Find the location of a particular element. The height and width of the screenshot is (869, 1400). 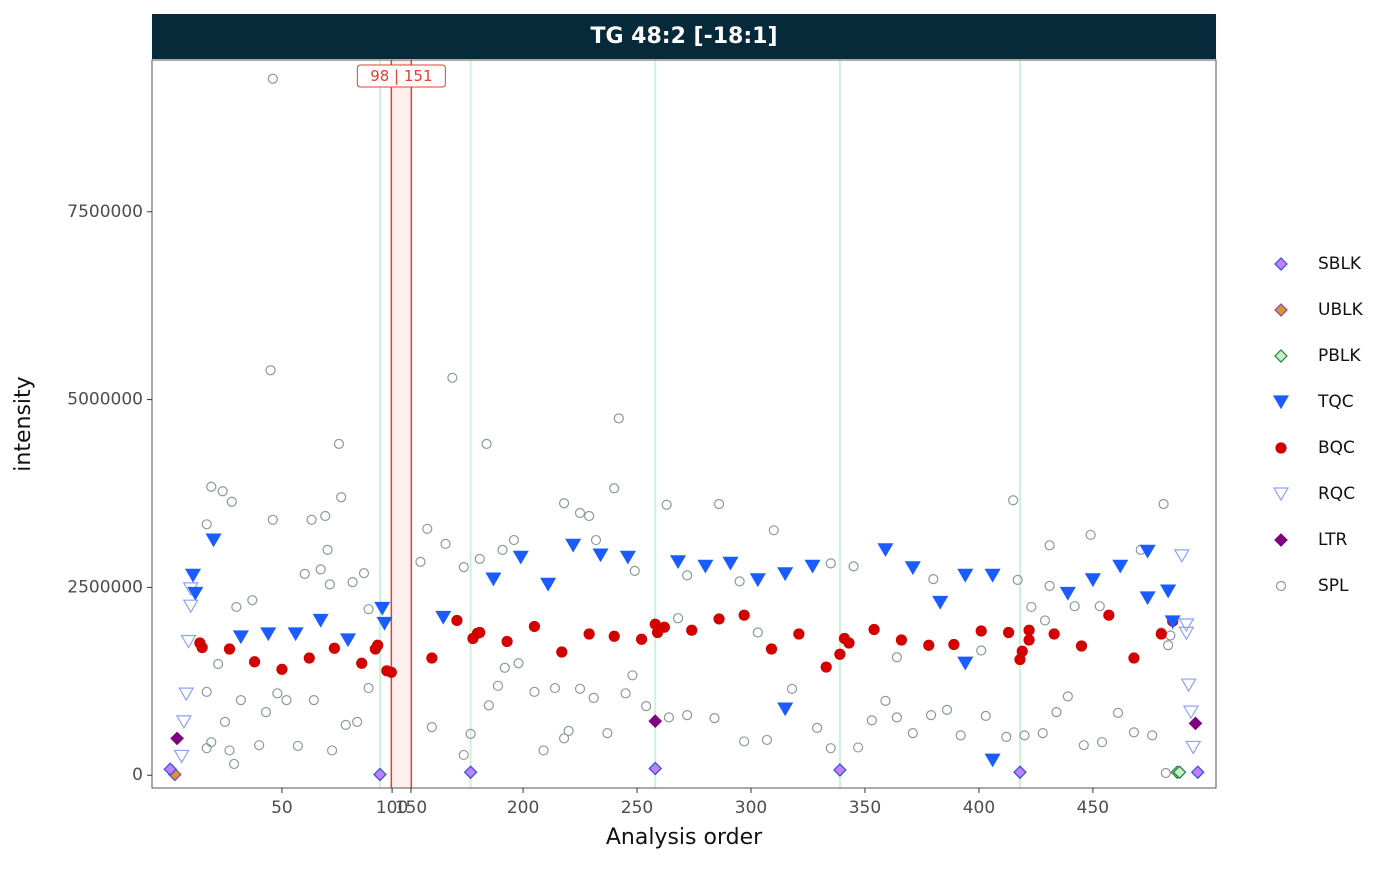

y-tick-label: 7500000 is located at coordinates (105, 212).